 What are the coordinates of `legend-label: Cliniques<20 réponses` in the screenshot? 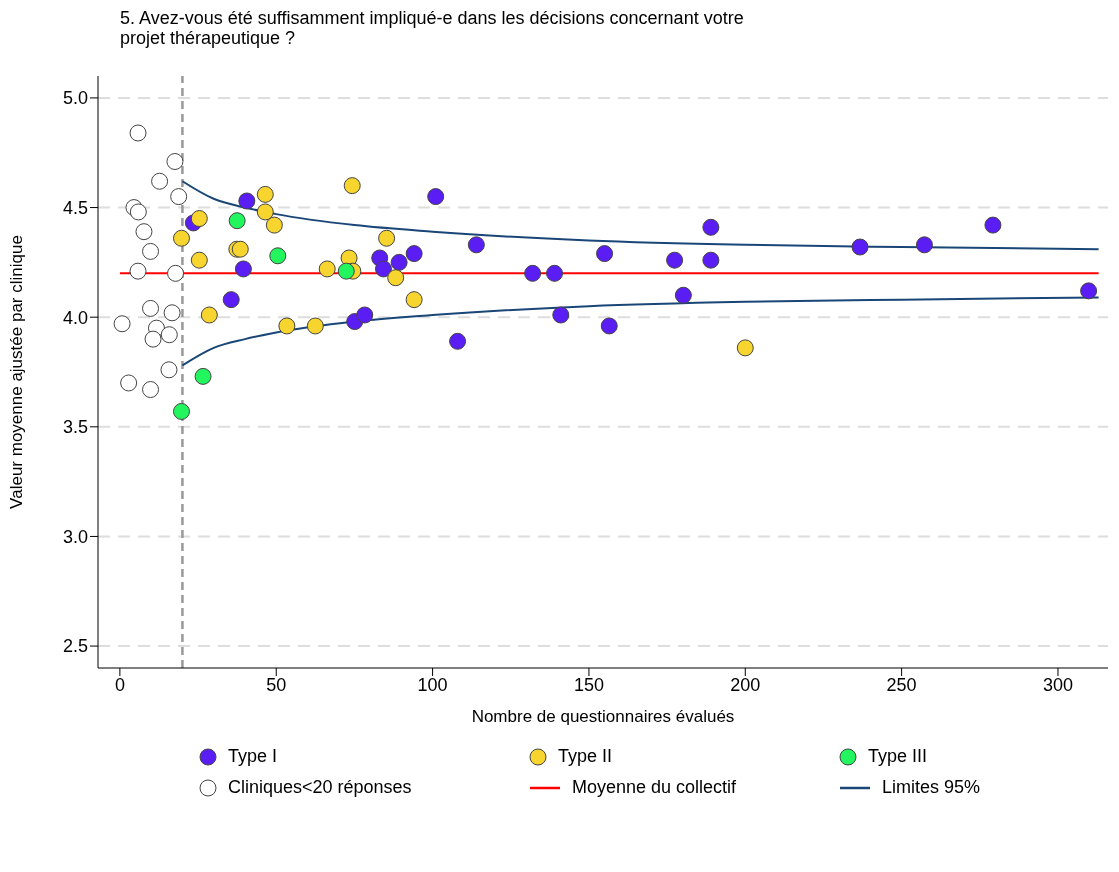 It's located at (320, 787).